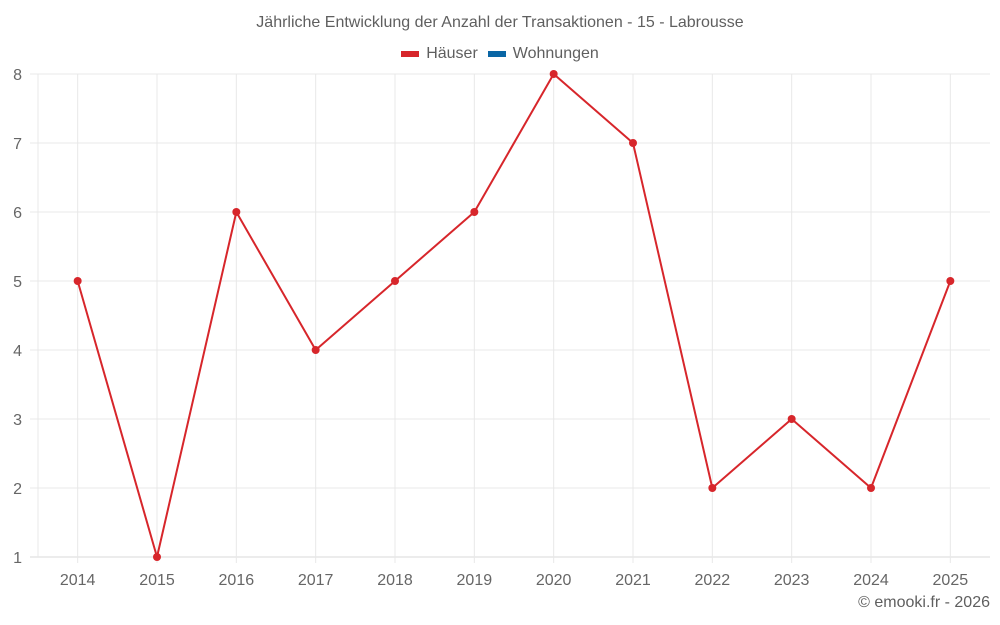  Describe the element at coordinates (395, 580) in the screenshot. I see `x-tick-label: 2018` at that location.